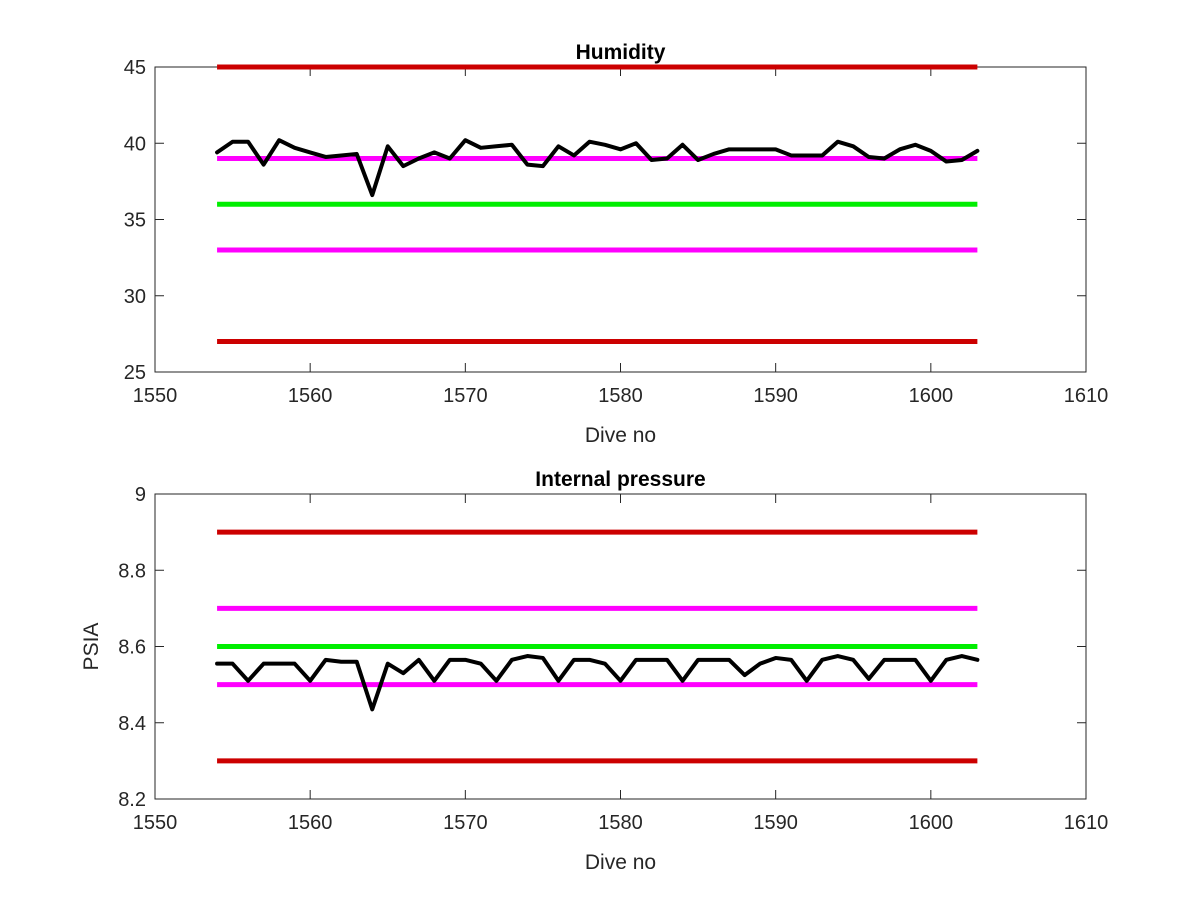 This screenshot has width=1200, height=900. Describe the element at coordinates (140, 495) in the screenshot. I see `y-tick-label: 9` at that location.